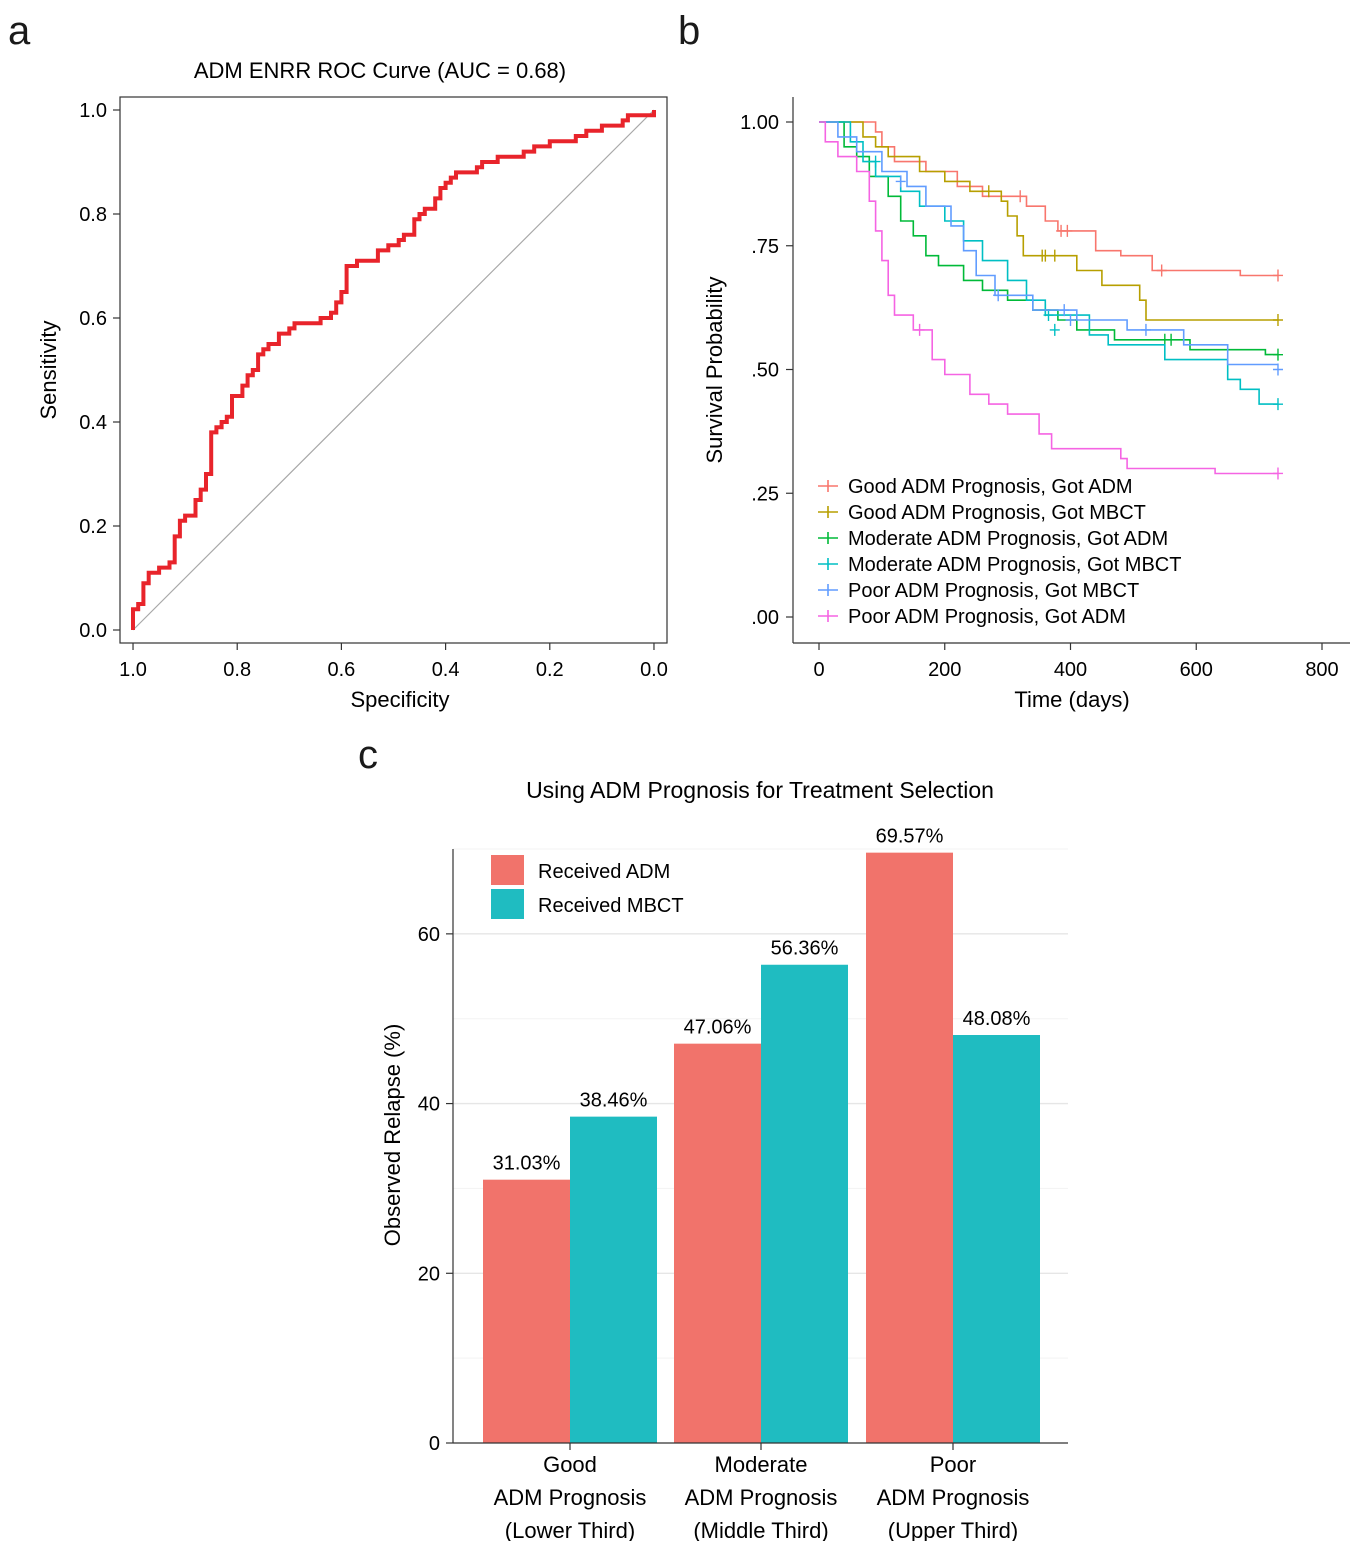  I want to click on bar-category-label: ADM Prognosis, so click(570, 1497).